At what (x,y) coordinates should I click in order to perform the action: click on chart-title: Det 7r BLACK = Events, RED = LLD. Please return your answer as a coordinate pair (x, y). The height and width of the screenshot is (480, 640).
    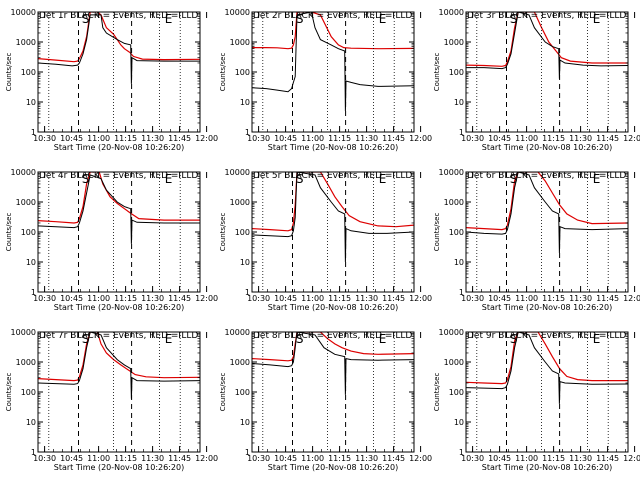
    Looking at the image, I should click on (118, 336).